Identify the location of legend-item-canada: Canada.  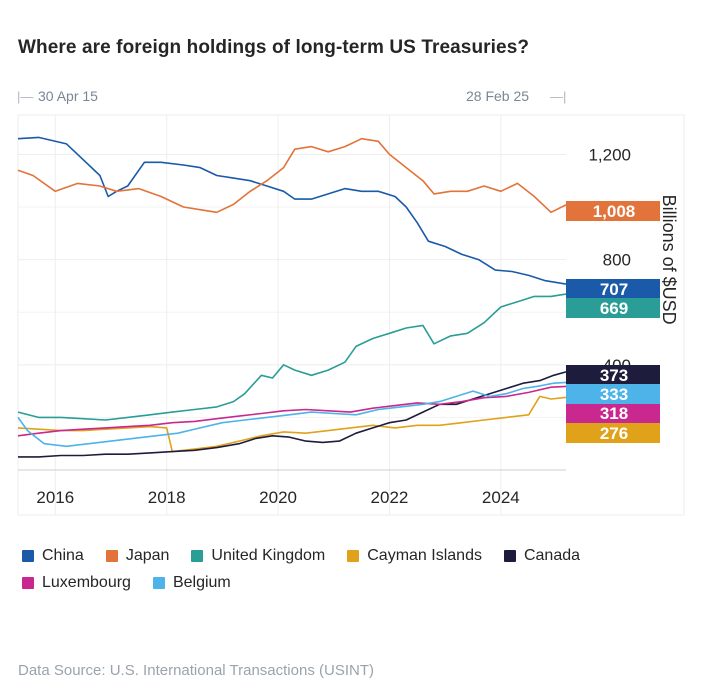
(542, 556).